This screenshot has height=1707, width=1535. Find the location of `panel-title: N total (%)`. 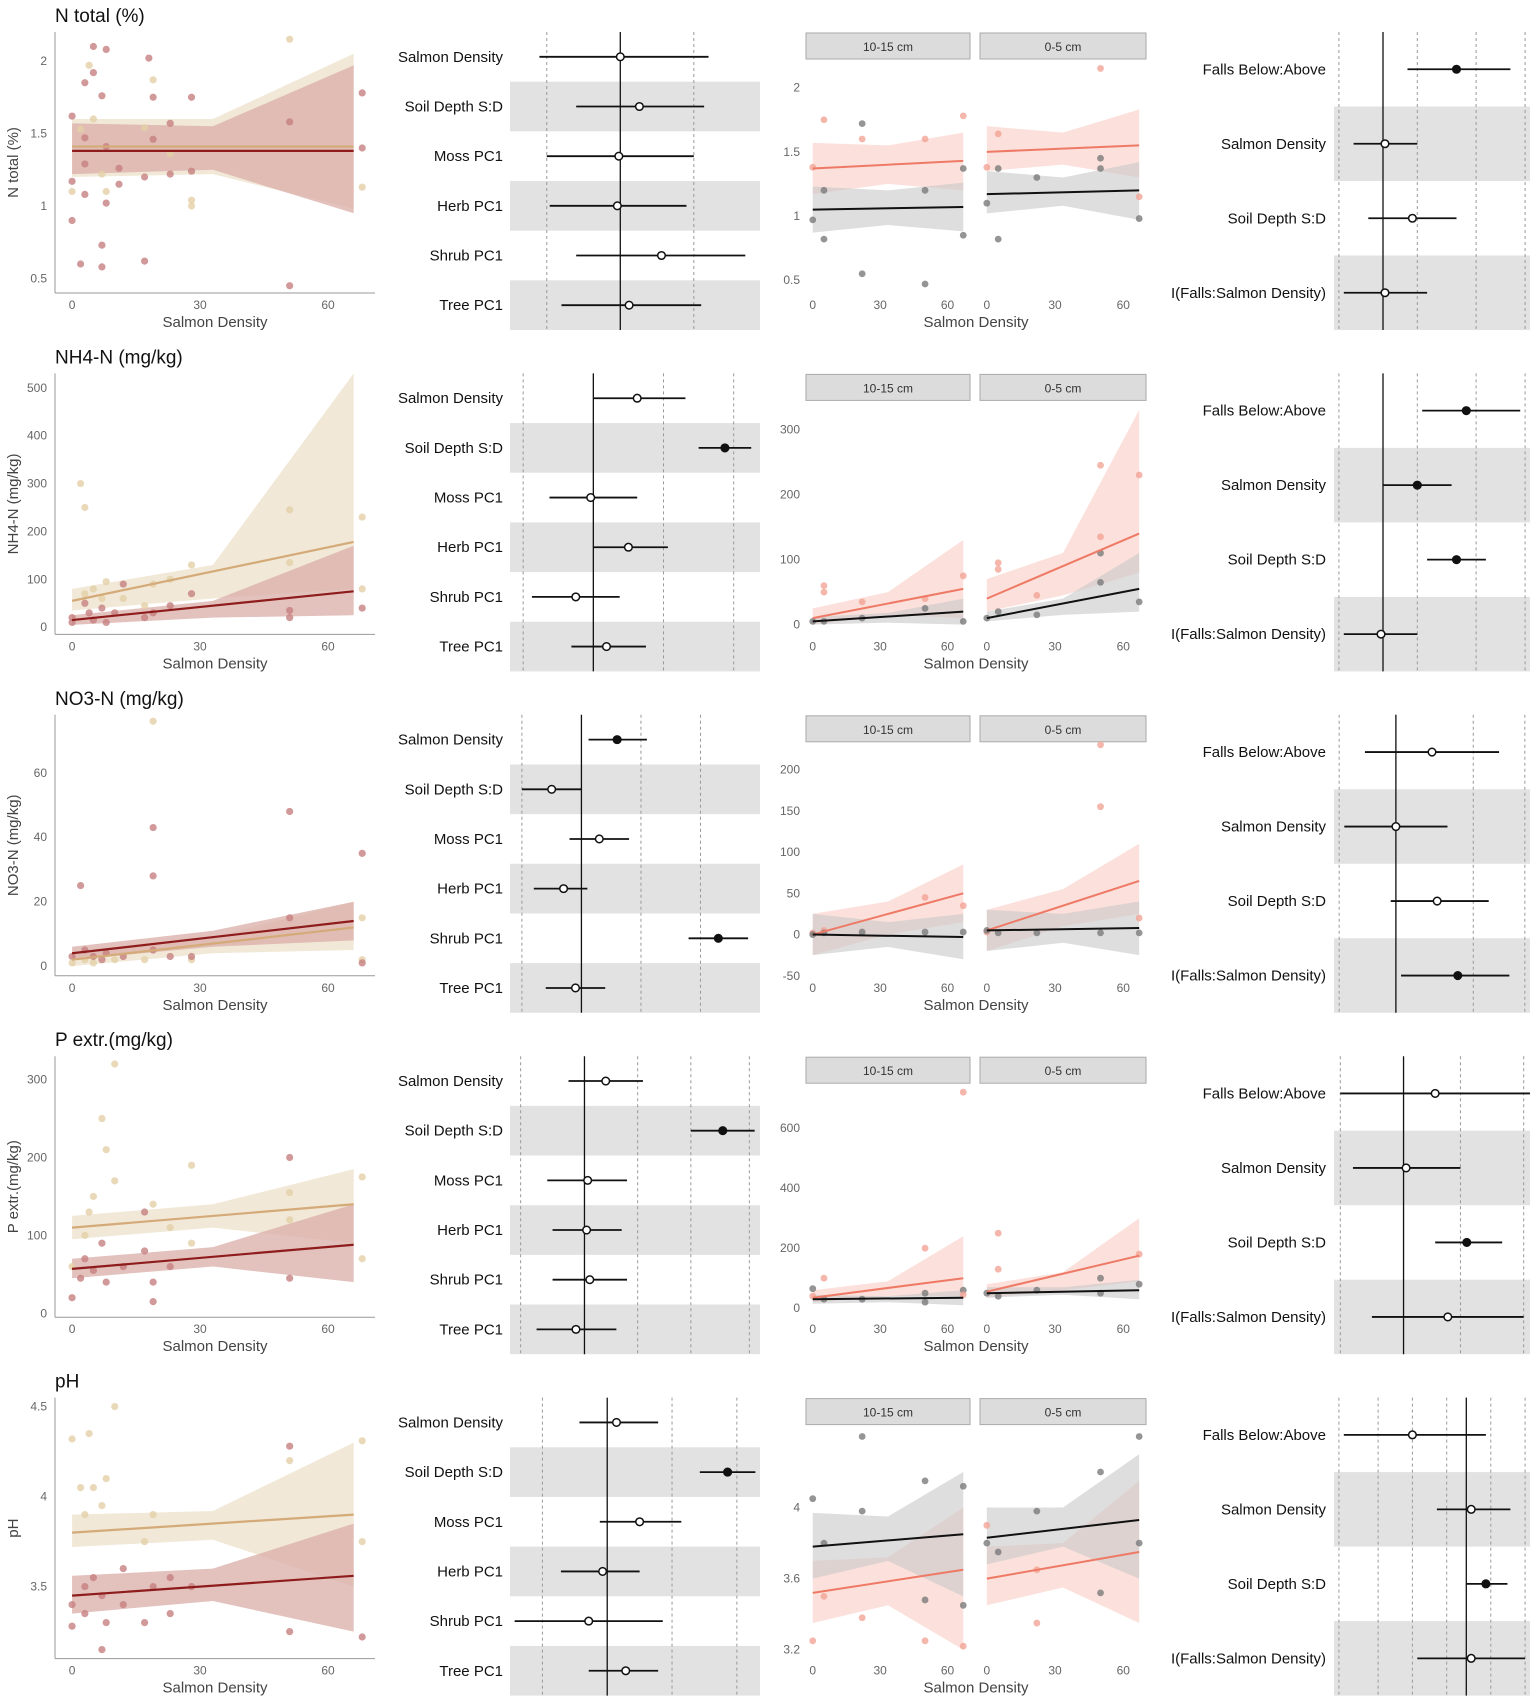

panel-title: N total (%) is located at coordinates (100, 16).